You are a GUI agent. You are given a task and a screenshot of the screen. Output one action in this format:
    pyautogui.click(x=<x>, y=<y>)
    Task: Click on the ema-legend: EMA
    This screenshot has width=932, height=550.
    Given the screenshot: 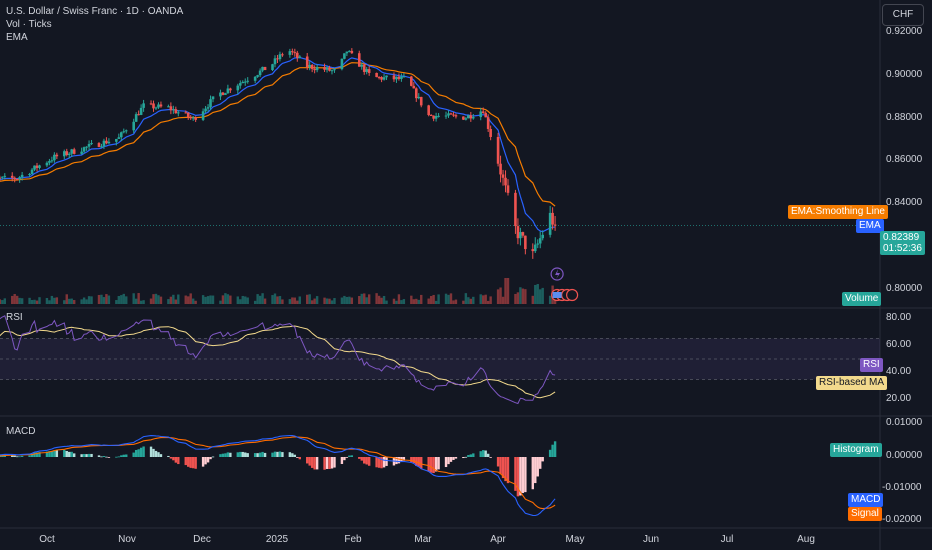 What is the action you would take?
    pyautogui.click(x=17, y=37)
    